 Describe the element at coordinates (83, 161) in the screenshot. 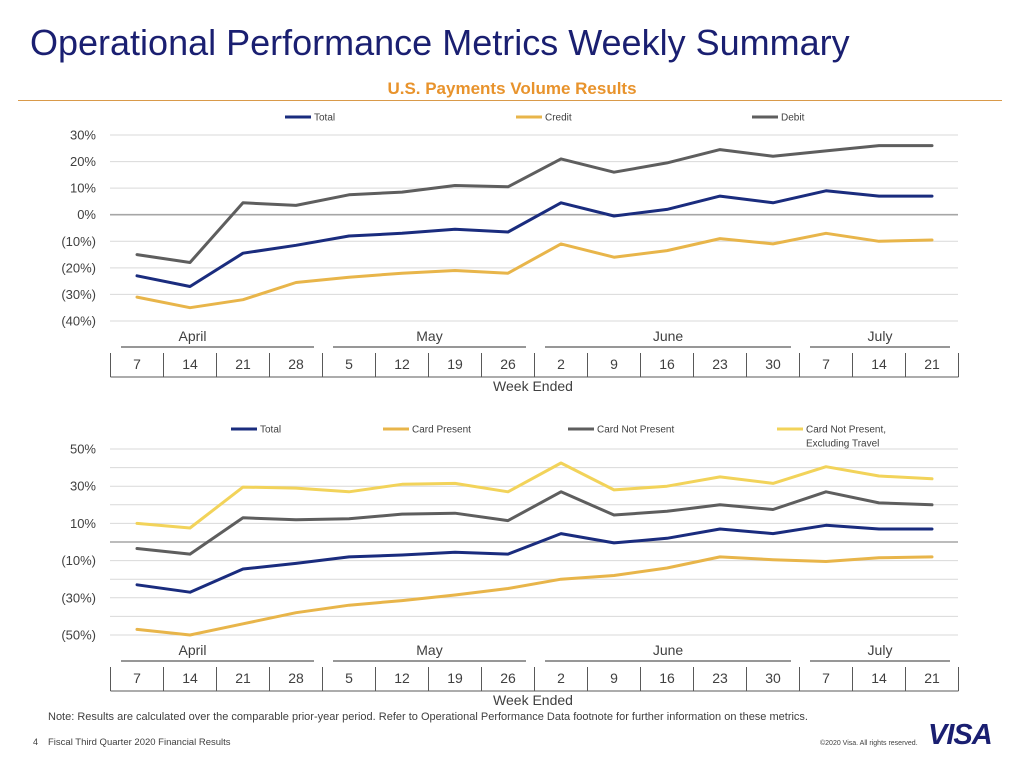

I see `y-tick-label: 20%` at that location.